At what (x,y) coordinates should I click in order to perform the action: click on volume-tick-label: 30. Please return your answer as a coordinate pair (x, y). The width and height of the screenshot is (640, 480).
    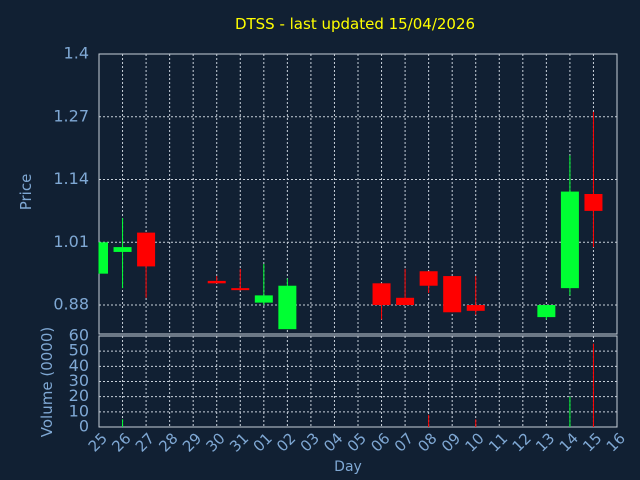
    Looking at the image, I should click on (79, 380).